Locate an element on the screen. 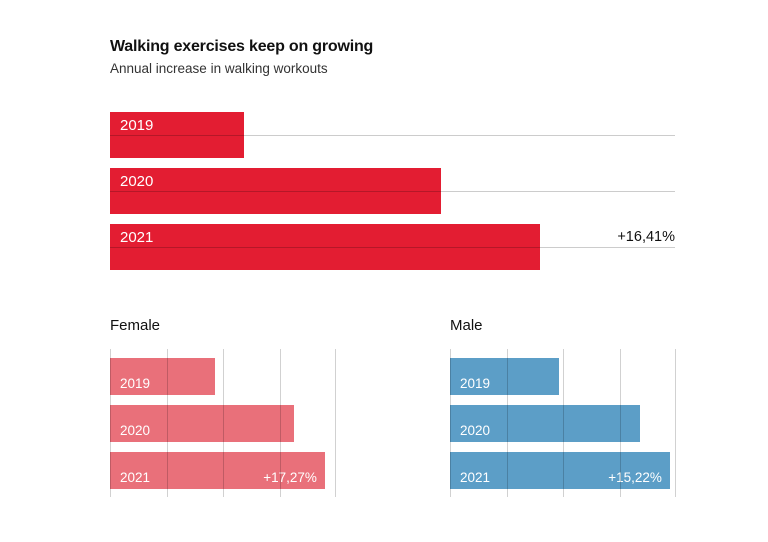 The width and height of the screenshot is (768, 542). female-bar-chart: 2019 2020 2021 +17,27% is located at coordinates (223, 423).